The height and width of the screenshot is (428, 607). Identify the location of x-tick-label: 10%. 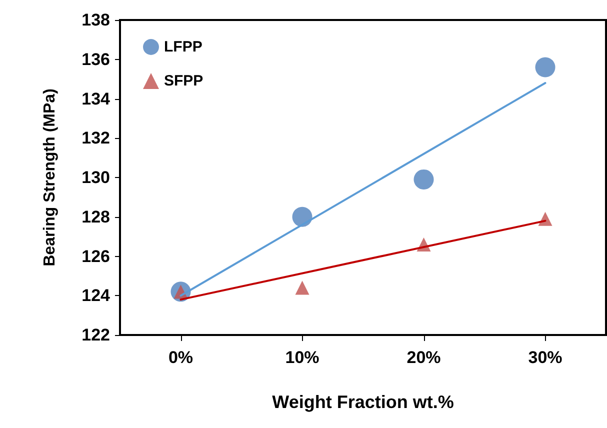
(302, 357).